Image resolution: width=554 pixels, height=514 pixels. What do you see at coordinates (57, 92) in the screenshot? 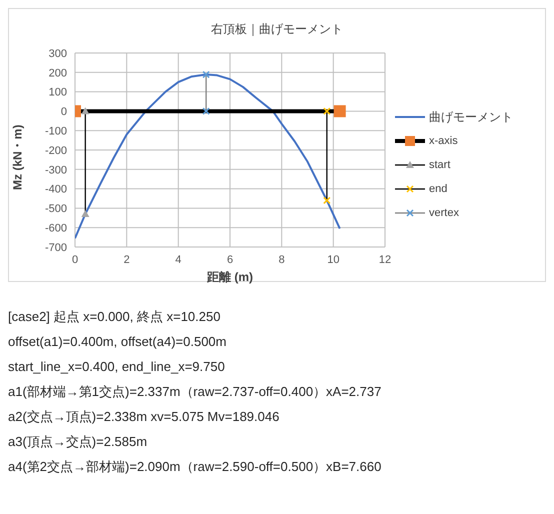
I see `y-tick-label: 100` at bounding box center [57, 92].